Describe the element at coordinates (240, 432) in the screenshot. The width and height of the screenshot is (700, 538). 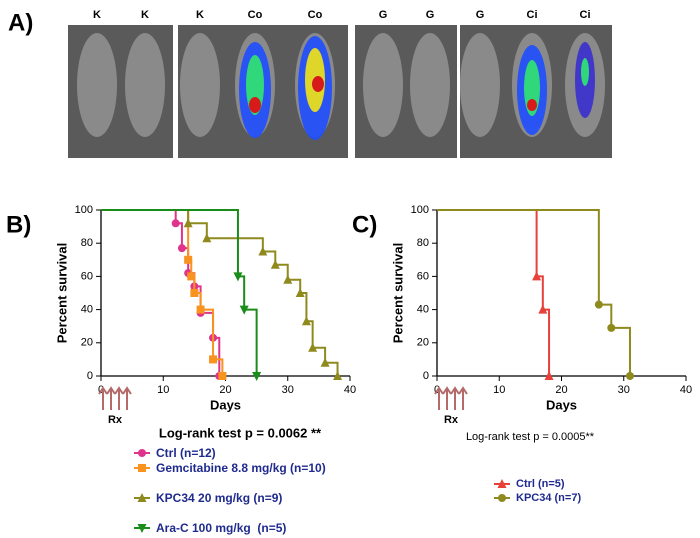
I see `annotation: Log-rank test p = 0.0062 **` at that location.